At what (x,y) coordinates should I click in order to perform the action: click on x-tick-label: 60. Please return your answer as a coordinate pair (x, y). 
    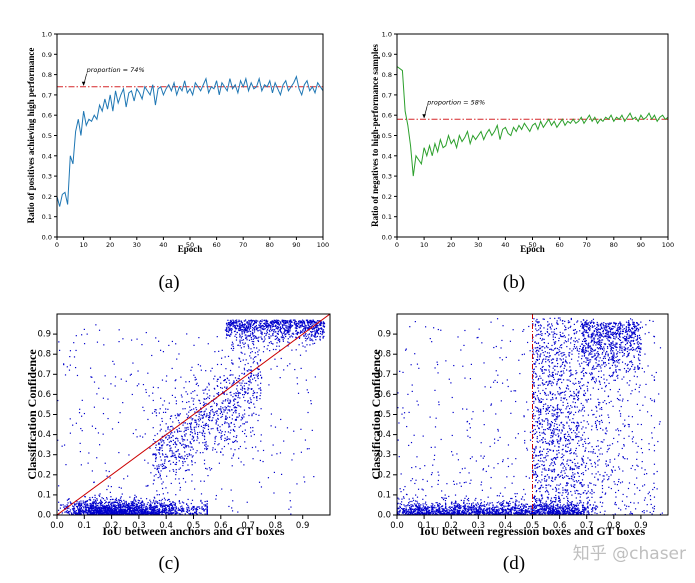
    Looking at the image, I should click on (216, 245).